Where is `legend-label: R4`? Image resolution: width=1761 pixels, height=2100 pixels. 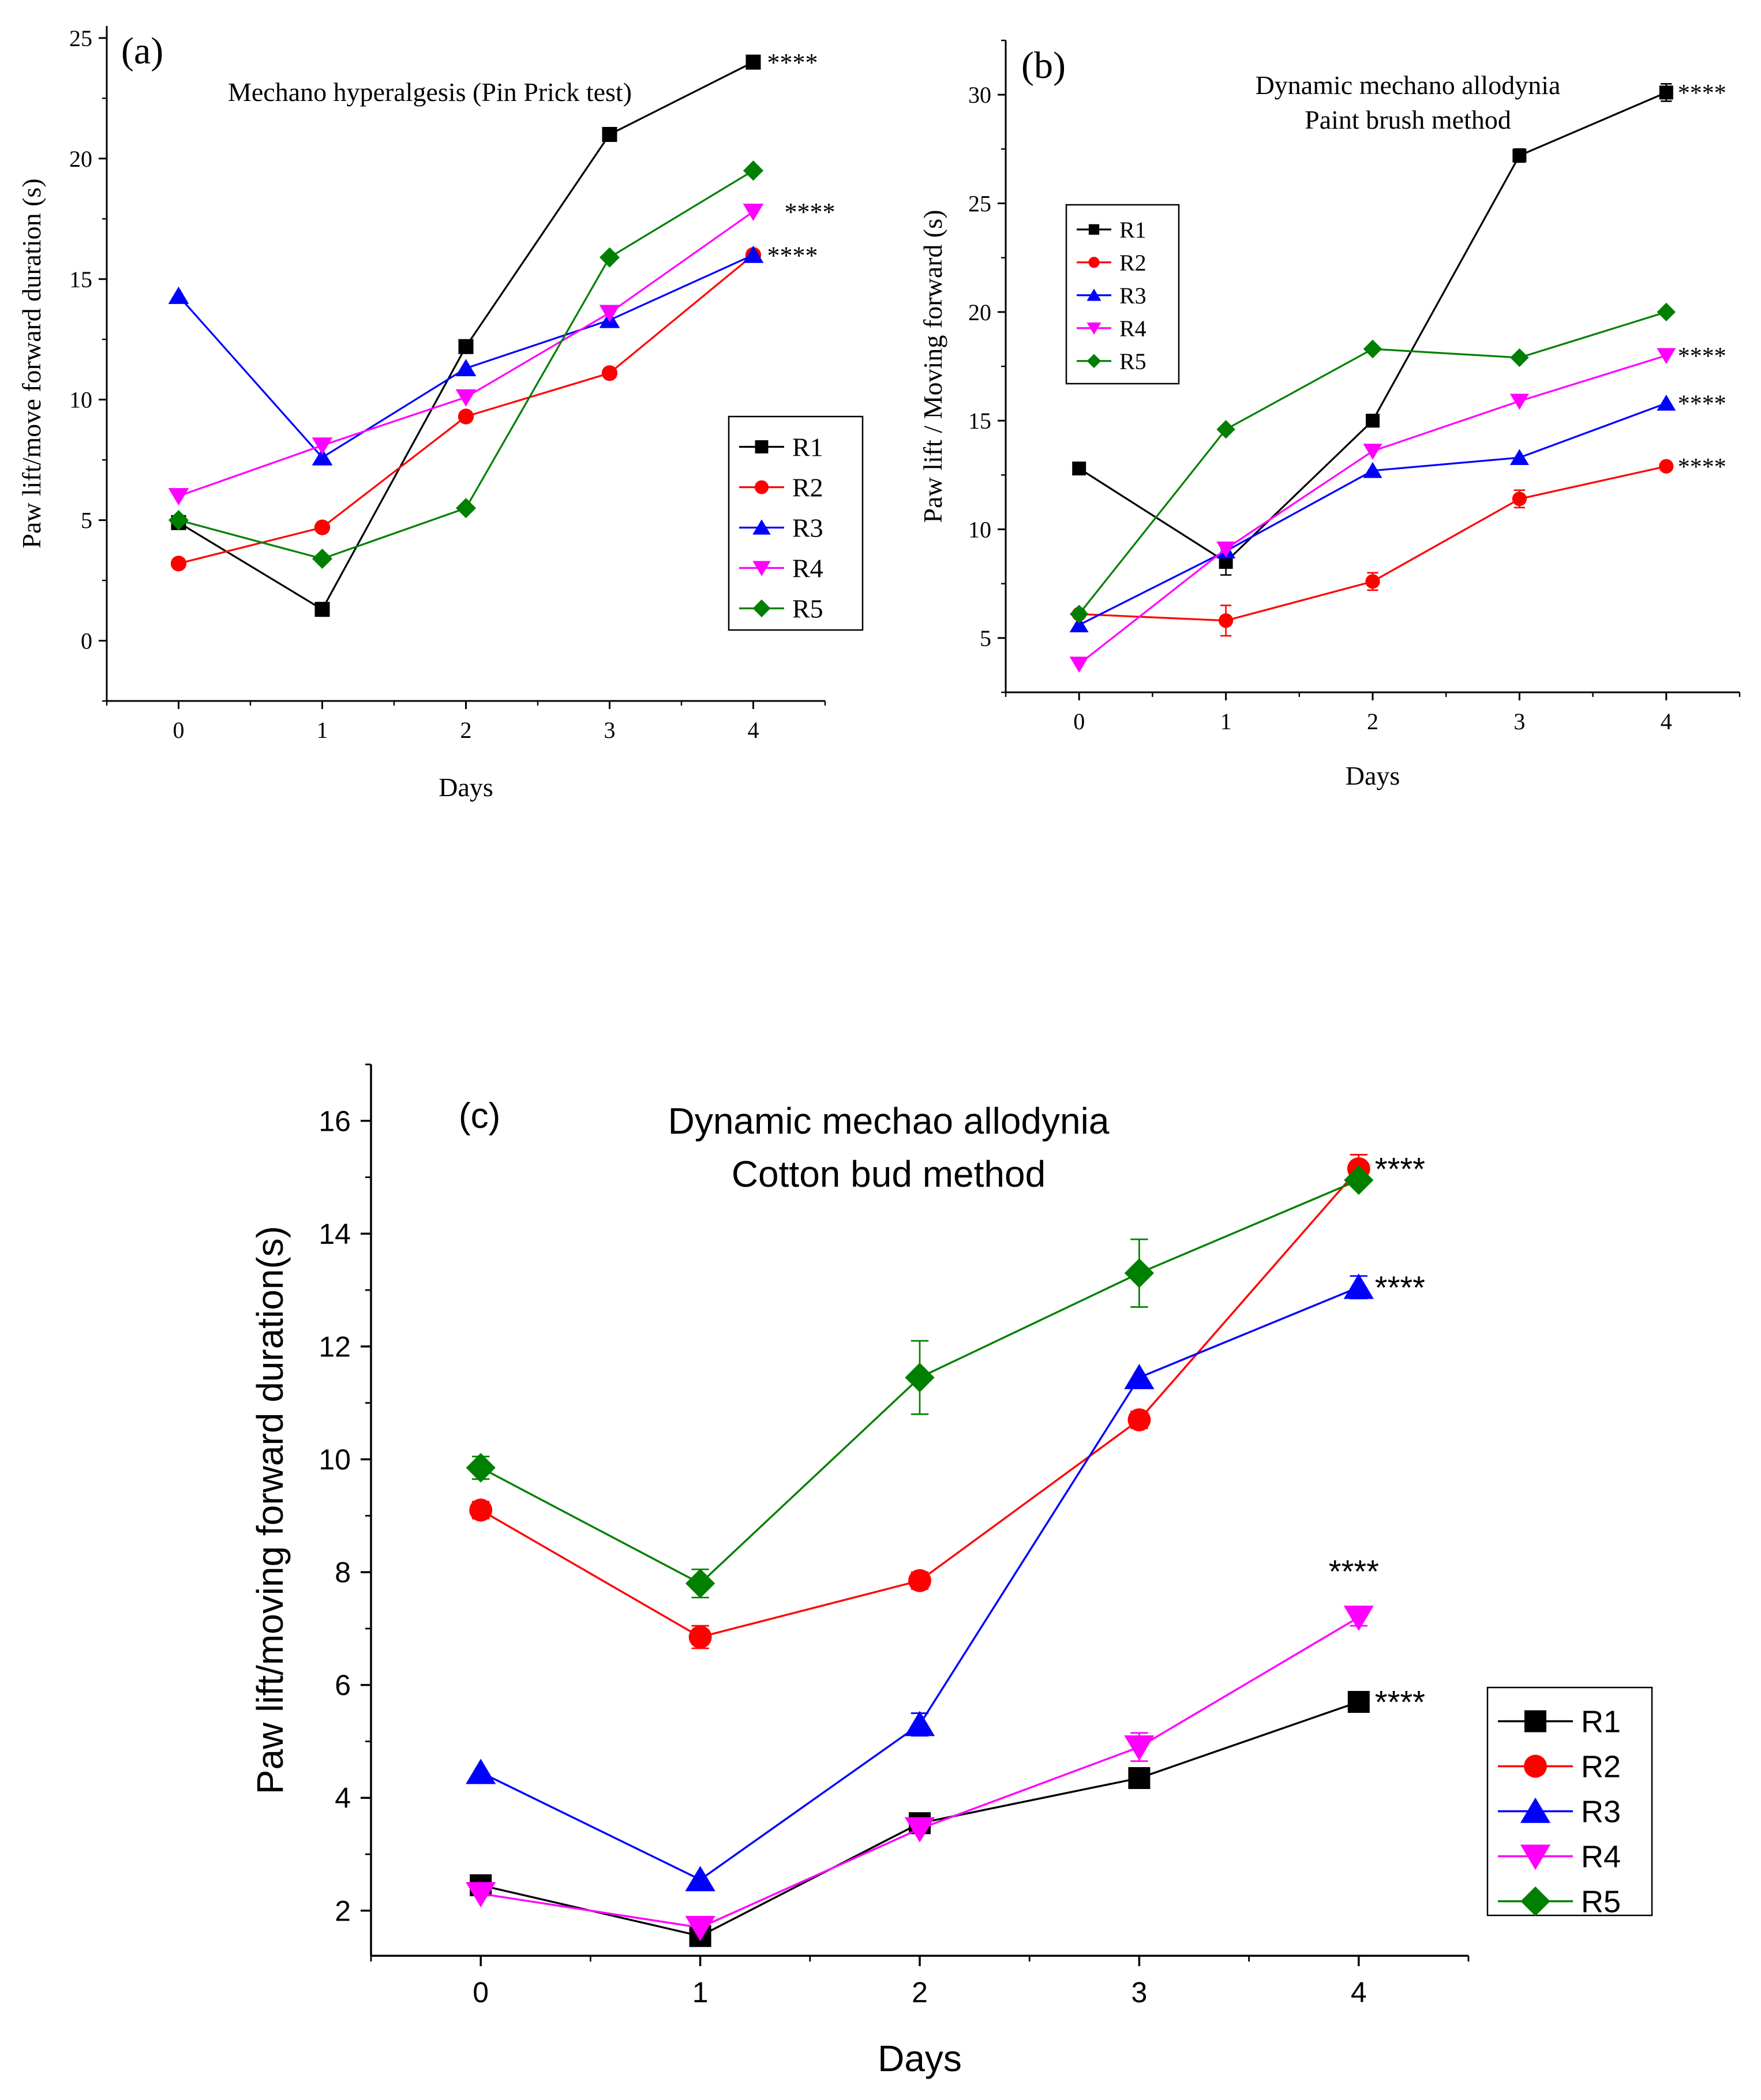 legend-label: R4 is located at coordinates (1601, 1856).